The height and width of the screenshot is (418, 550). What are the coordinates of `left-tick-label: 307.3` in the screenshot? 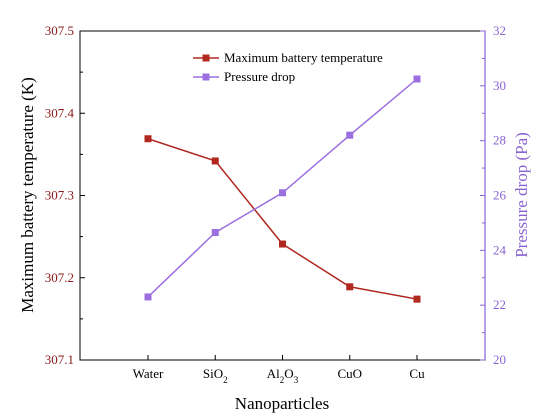 It's located at (59, 195).